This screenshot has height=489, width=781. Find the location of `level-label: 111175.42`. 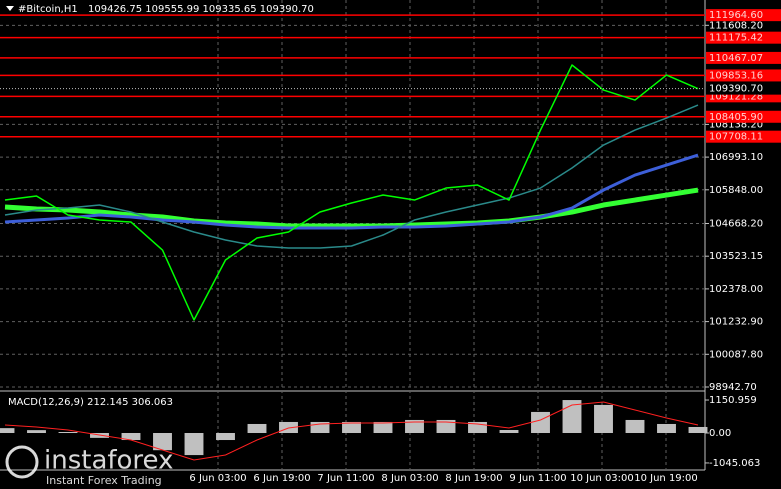

level-label: 111175.42 is located at coordinates (736, 38).